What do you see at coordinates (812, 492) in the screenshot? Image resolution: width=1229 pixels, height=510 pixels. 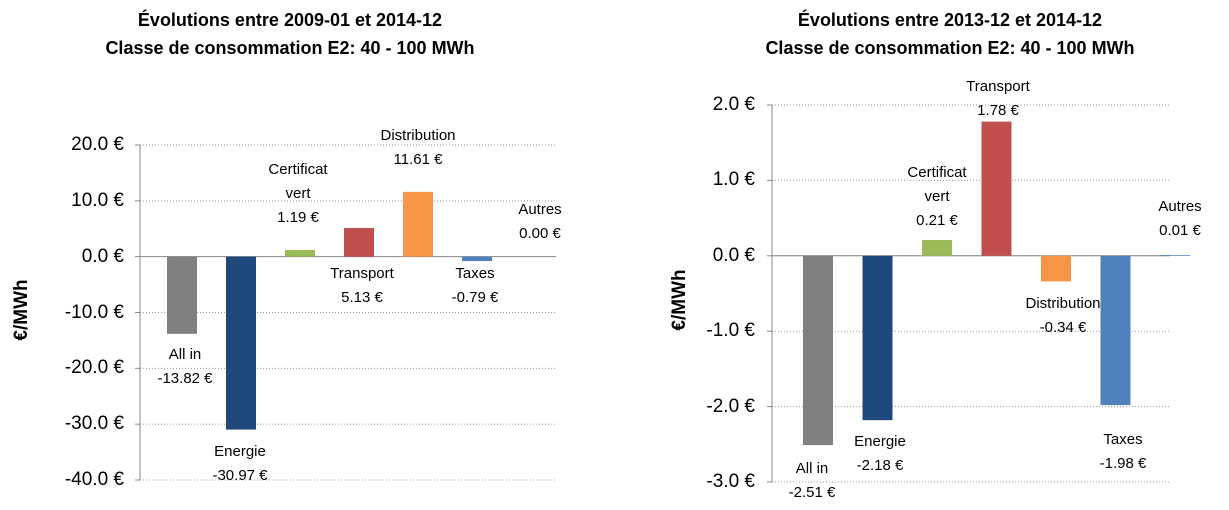 I see `value-label: -2.51 €` at bounding box center [812, 492].